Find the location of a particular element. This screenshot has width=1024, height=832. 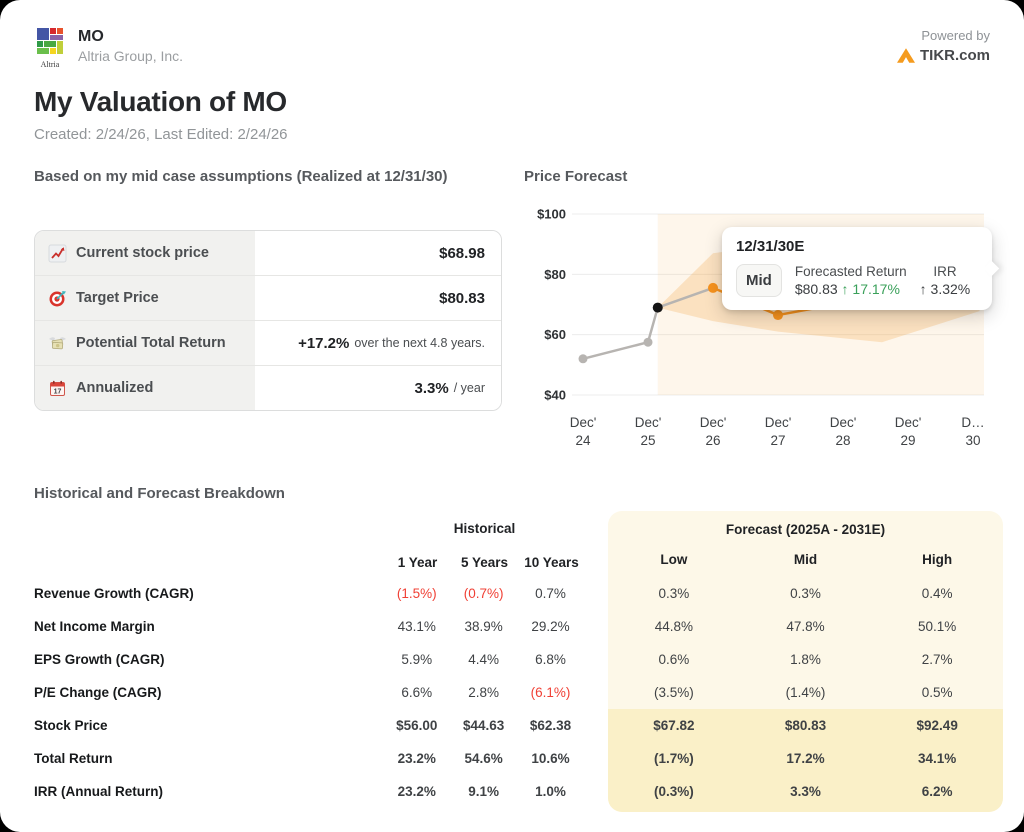

irr-value: ↑ 3.32% is located at coordinates (945, 289).